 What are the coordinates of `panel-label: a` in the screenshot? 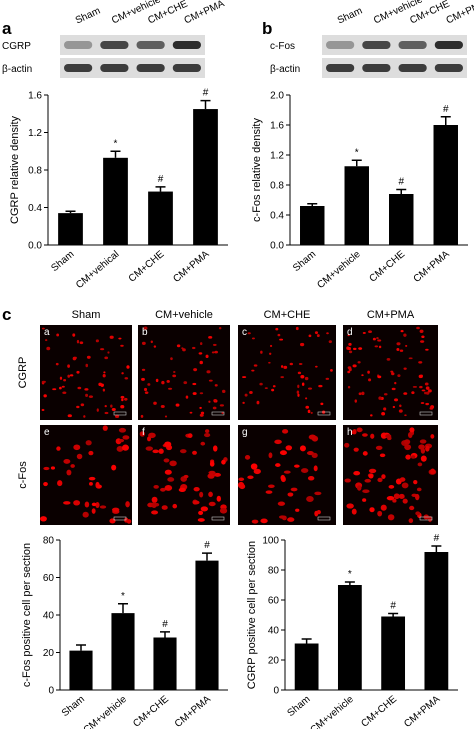 It's located at (7, 28).